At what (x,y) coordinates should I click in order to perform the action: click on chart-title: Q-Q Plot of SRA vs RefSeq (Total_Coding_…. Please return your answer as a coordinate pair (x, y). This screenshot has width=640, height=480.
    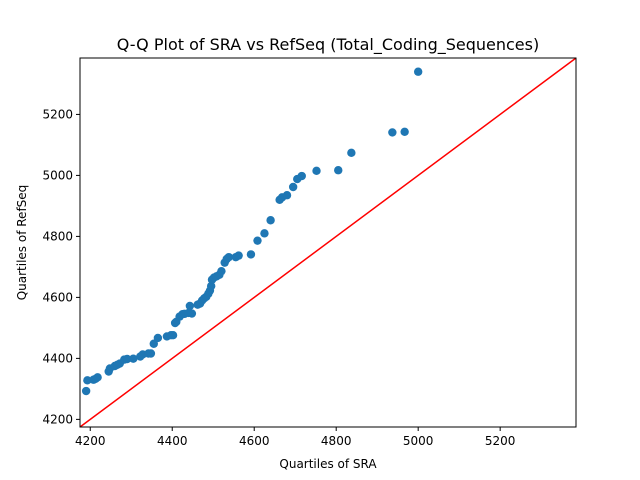
    Looking at the image, I should click on (328, 45).